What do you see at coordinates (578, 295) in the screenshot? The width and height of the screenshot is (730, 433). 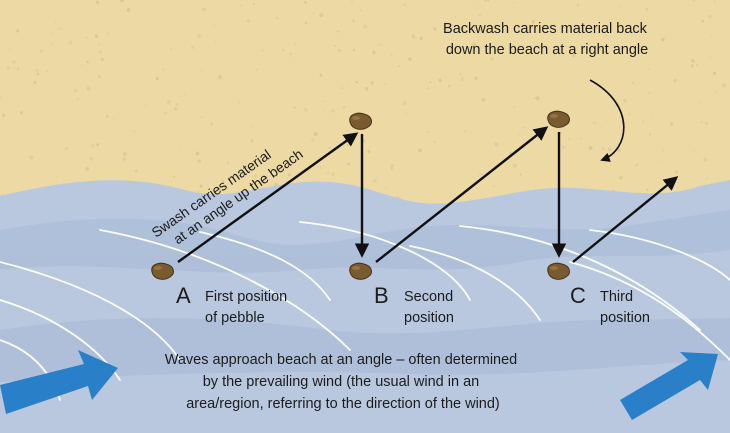 I see `position-letter-c: C` at bounding box center [578, 295].